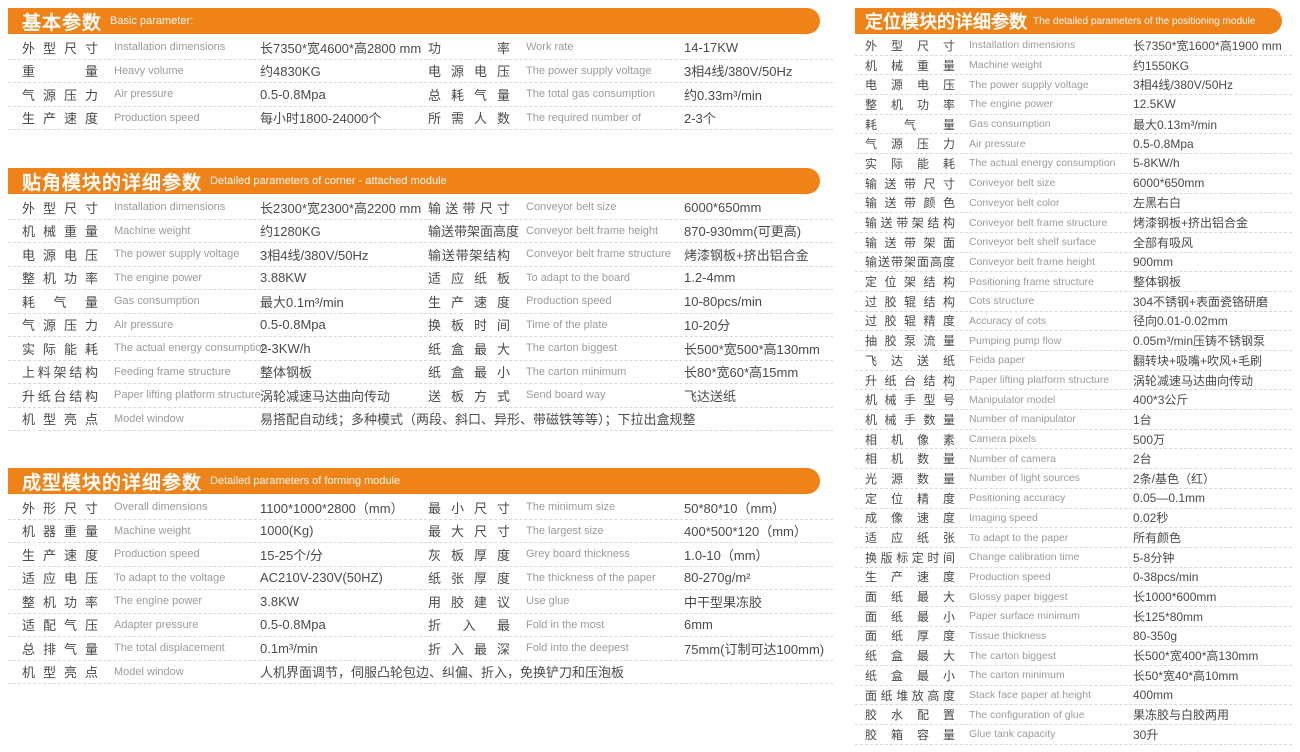  Describe the element at coordinates (60, 626) in the screenshot. I see `spec-label-zh: 适配气压` at that location.